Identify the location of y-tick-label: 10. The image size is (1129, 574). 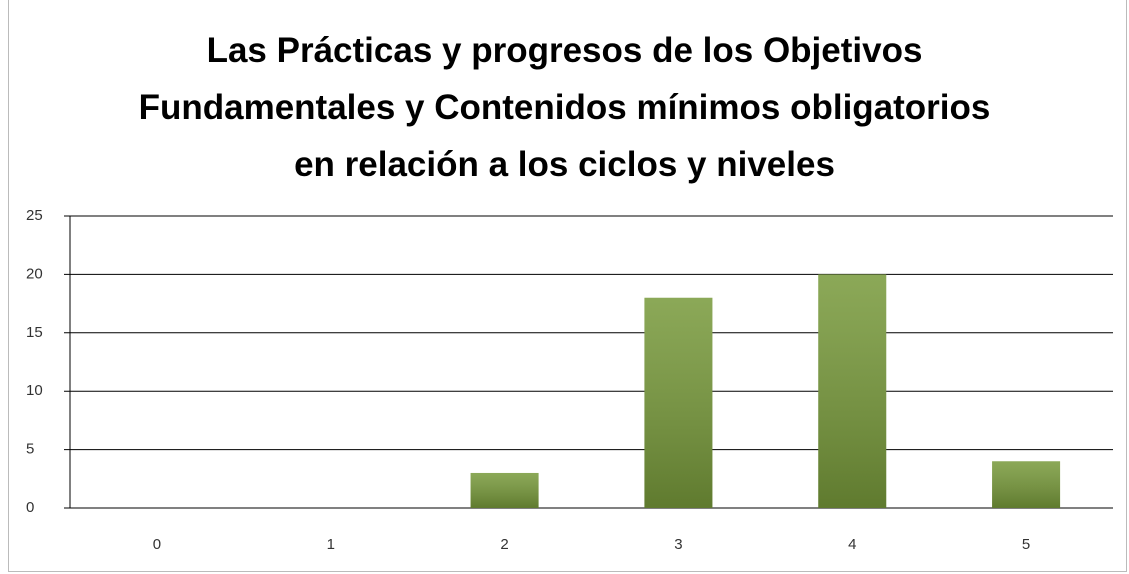
(34, 390).